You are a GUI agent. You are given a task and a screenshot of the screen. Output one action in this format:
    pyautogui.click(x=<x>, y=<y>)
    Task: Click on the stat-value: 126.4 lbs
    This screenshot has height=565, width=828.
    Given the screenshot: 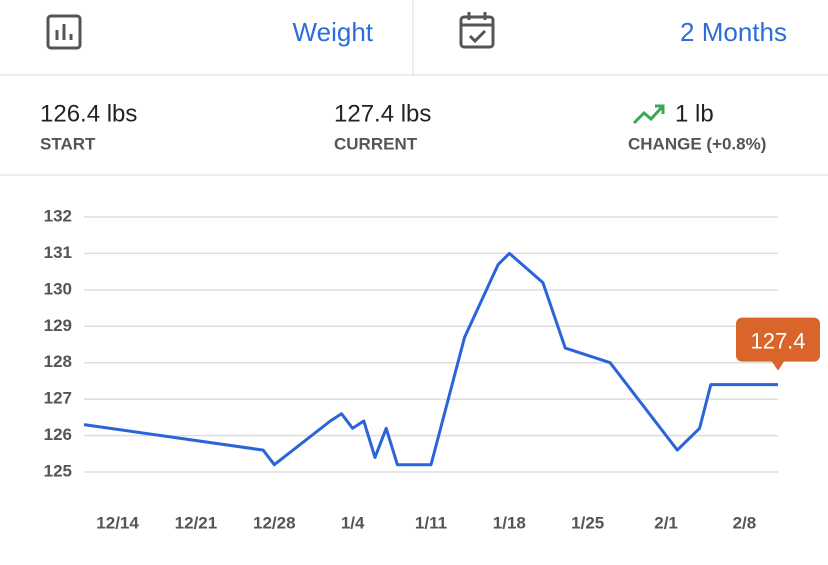 What is the action you would take?
    pyautogui.click(x=88, y=113)
    